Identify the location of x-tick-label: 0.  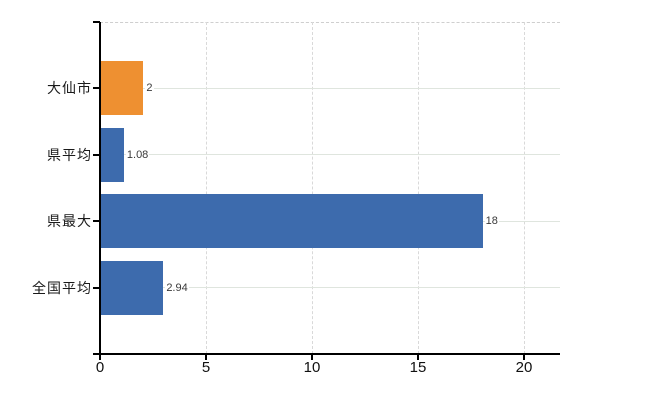
(100, 367).